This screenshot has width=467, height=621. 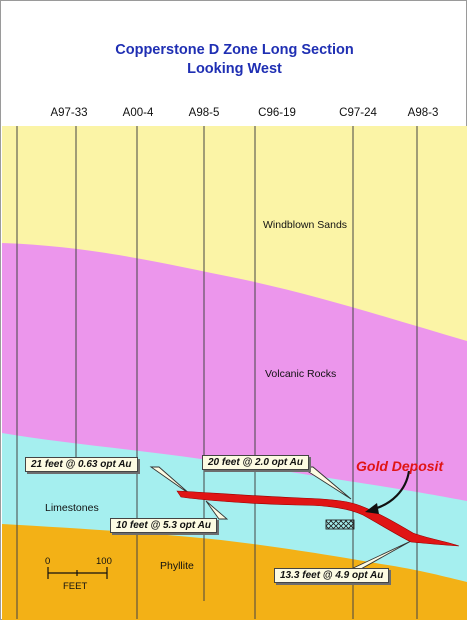 What do you see at coordinates (318, 518) in the screenshot?
I see `gold-deposit-orebody` at bounding box center [318, 518].